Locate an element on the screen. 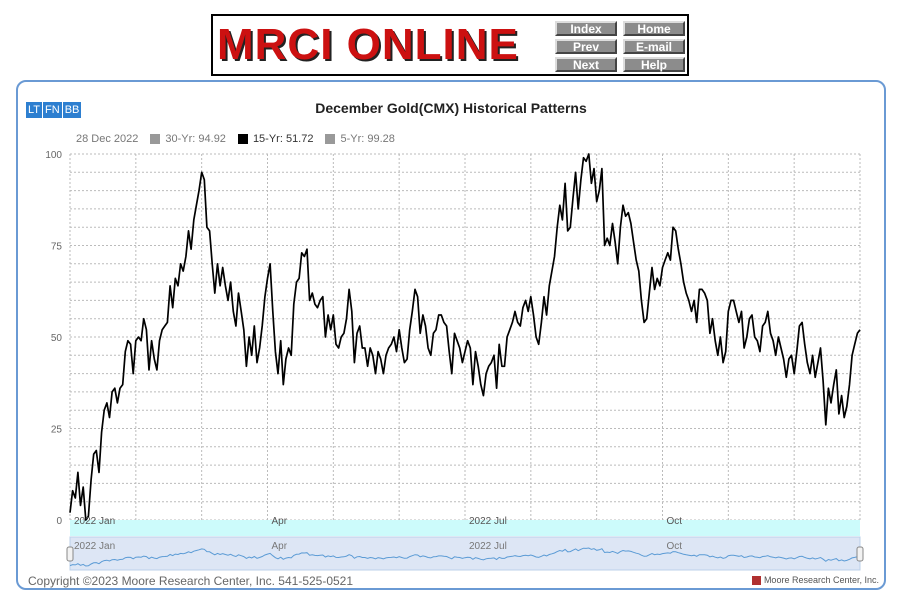 This screenshot has width=900, height=591. x-tick-label: Oct is located at coordinates (675, 521).